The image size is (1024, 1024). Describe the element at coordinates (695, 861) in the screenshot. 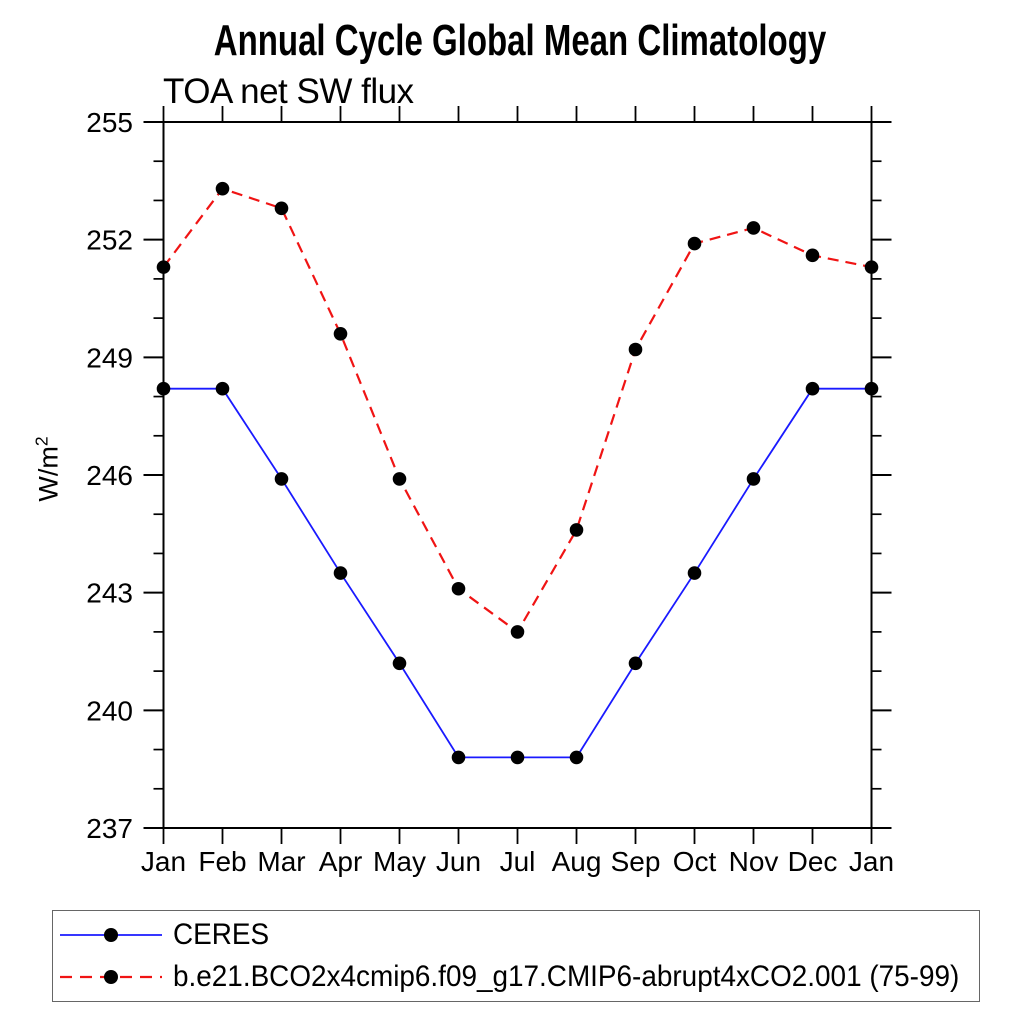

I see `x-tick-label: Oct` at that location.